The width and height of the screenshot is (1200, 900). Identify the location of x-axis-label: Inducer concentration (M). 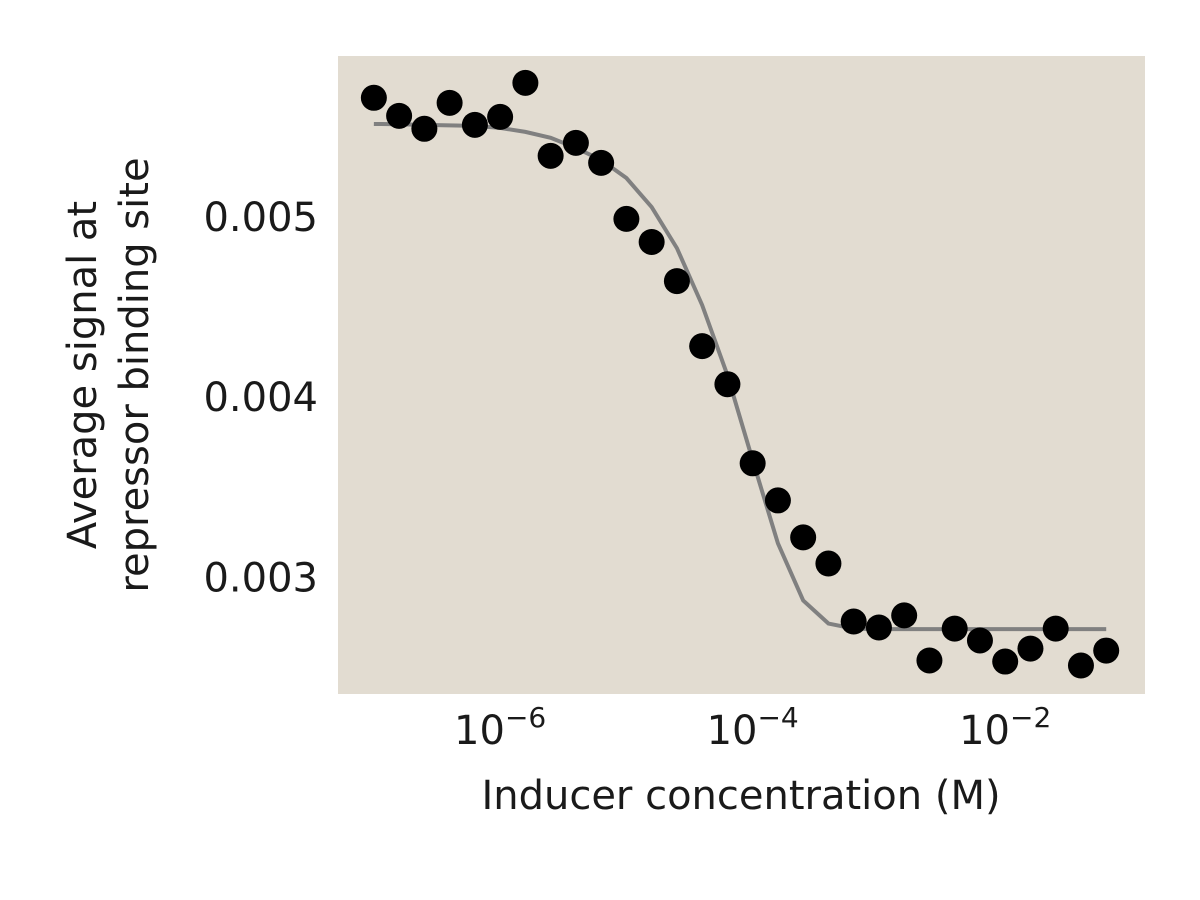
(740, 796).